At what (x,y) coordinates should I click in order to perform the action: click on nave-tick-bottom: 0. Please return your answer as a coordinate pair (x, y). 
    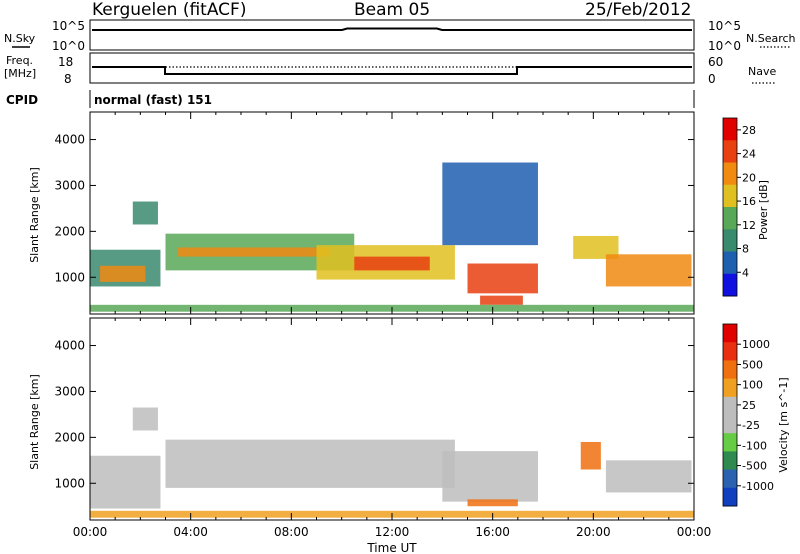
    Looking at the image, I should click on (712, 79).